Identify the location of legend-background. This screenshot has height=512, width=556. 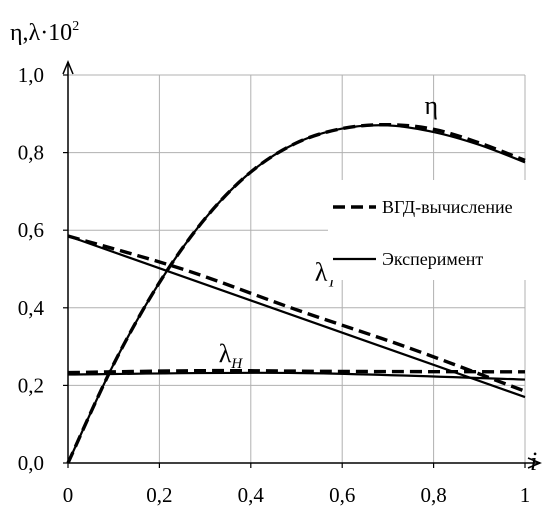
(441, 230).